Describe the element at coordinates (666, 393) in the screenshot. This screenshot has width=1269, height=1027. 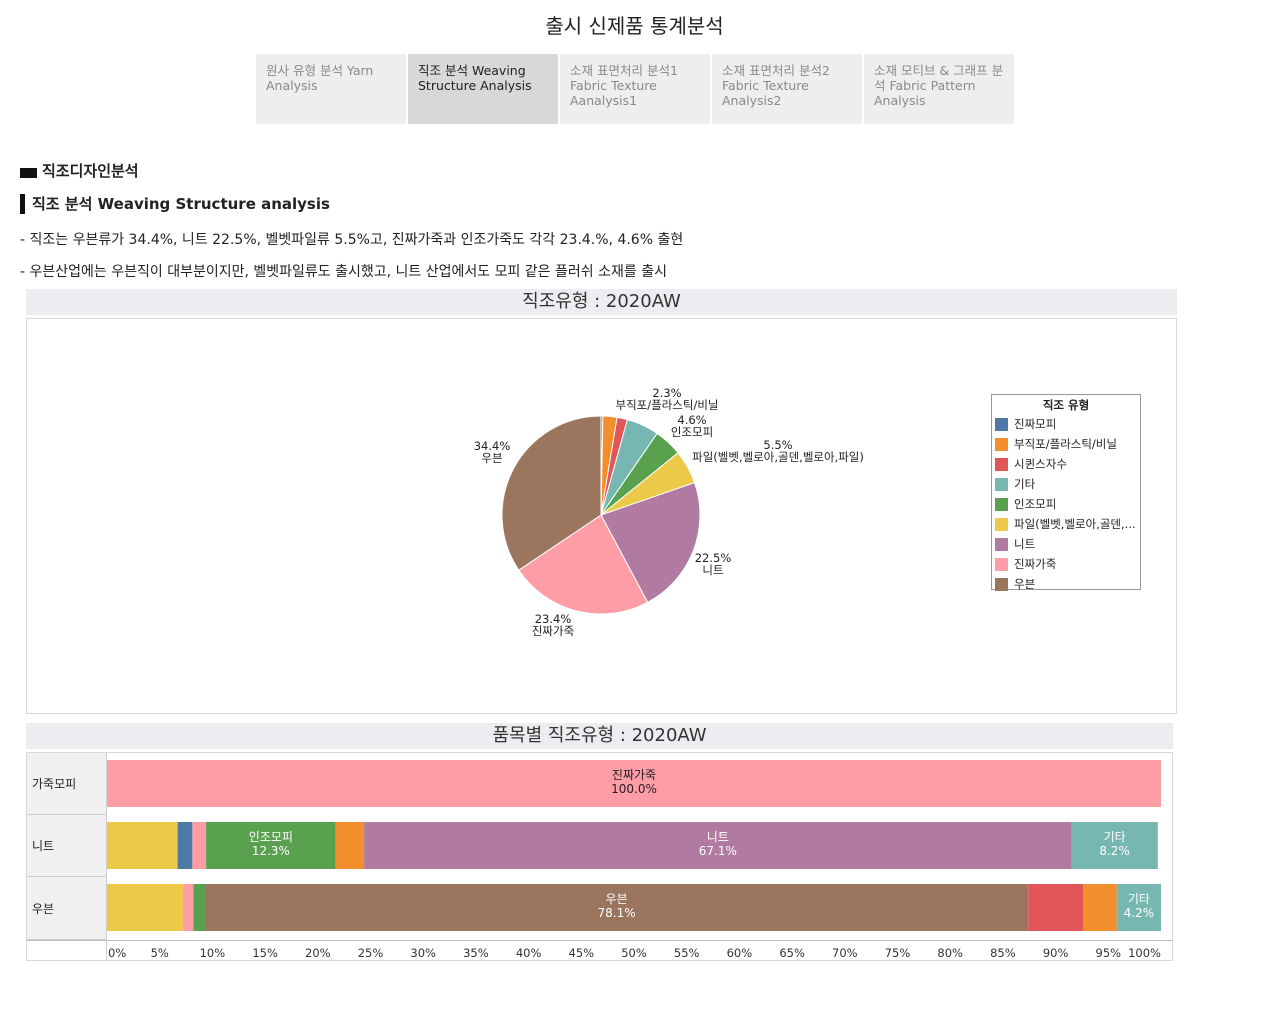
I see `pie-label-pct-1: 2.3%` at that location.